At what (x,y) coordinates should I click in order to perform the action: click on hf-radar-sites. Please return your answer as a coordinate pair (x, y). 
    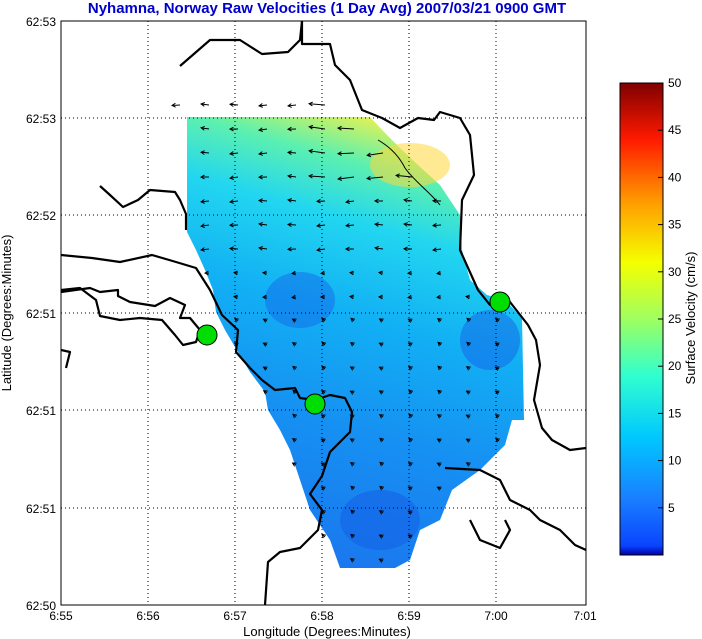
    Looking at the image, I should click on (353, 353).